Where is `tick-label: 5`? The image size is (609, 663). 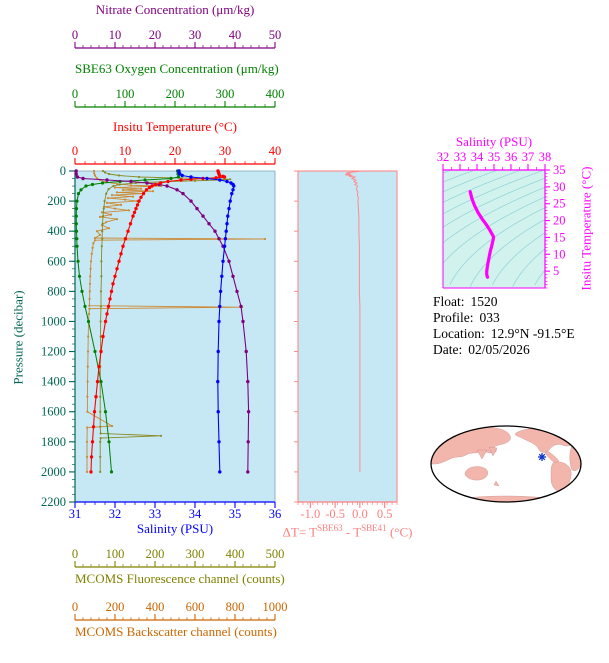
tick-label: 5 is located at coordinates (556, 271).